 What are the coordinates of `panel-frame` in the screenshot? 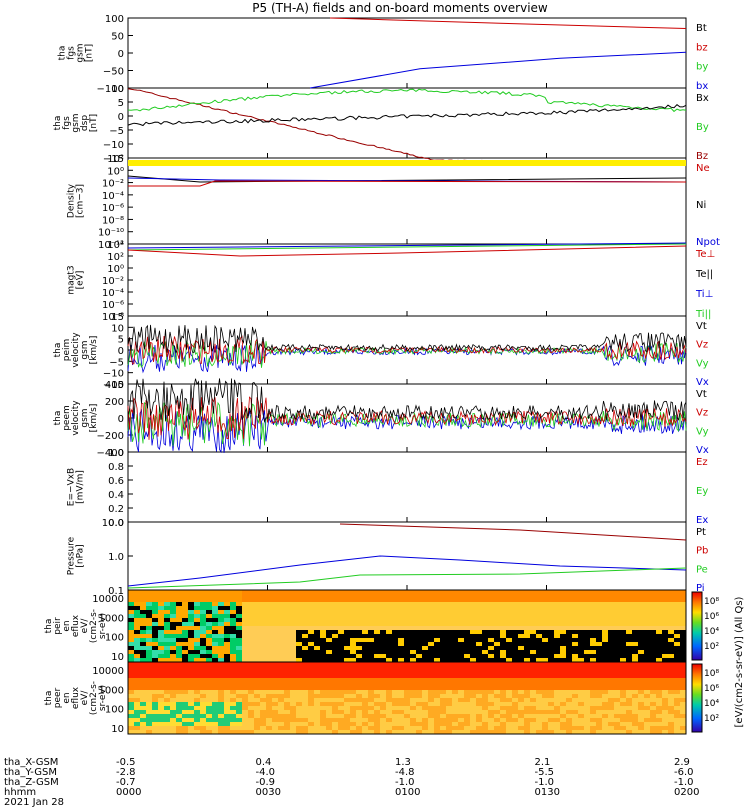 It's located at (407, 487).